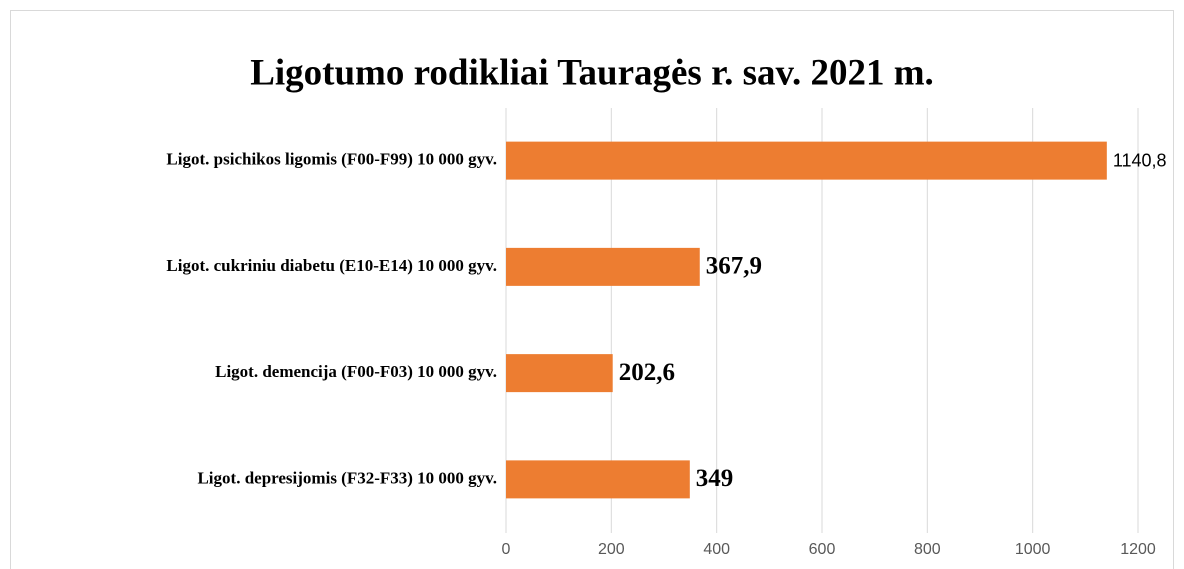 Image resolution: width=1184 pixels, height=569 pixels. I want to click on value-label: 202,6, so click(647, 372).